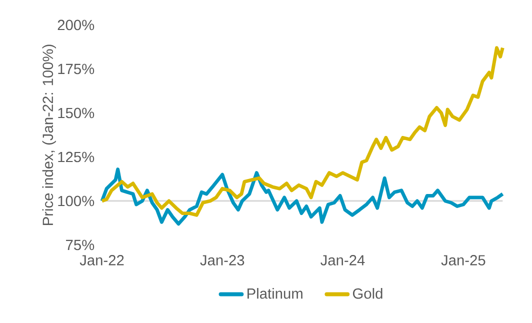 This screenshot has height=323, width=532. I want to click on x-tick-label: Jan-22, so click(102, 260).